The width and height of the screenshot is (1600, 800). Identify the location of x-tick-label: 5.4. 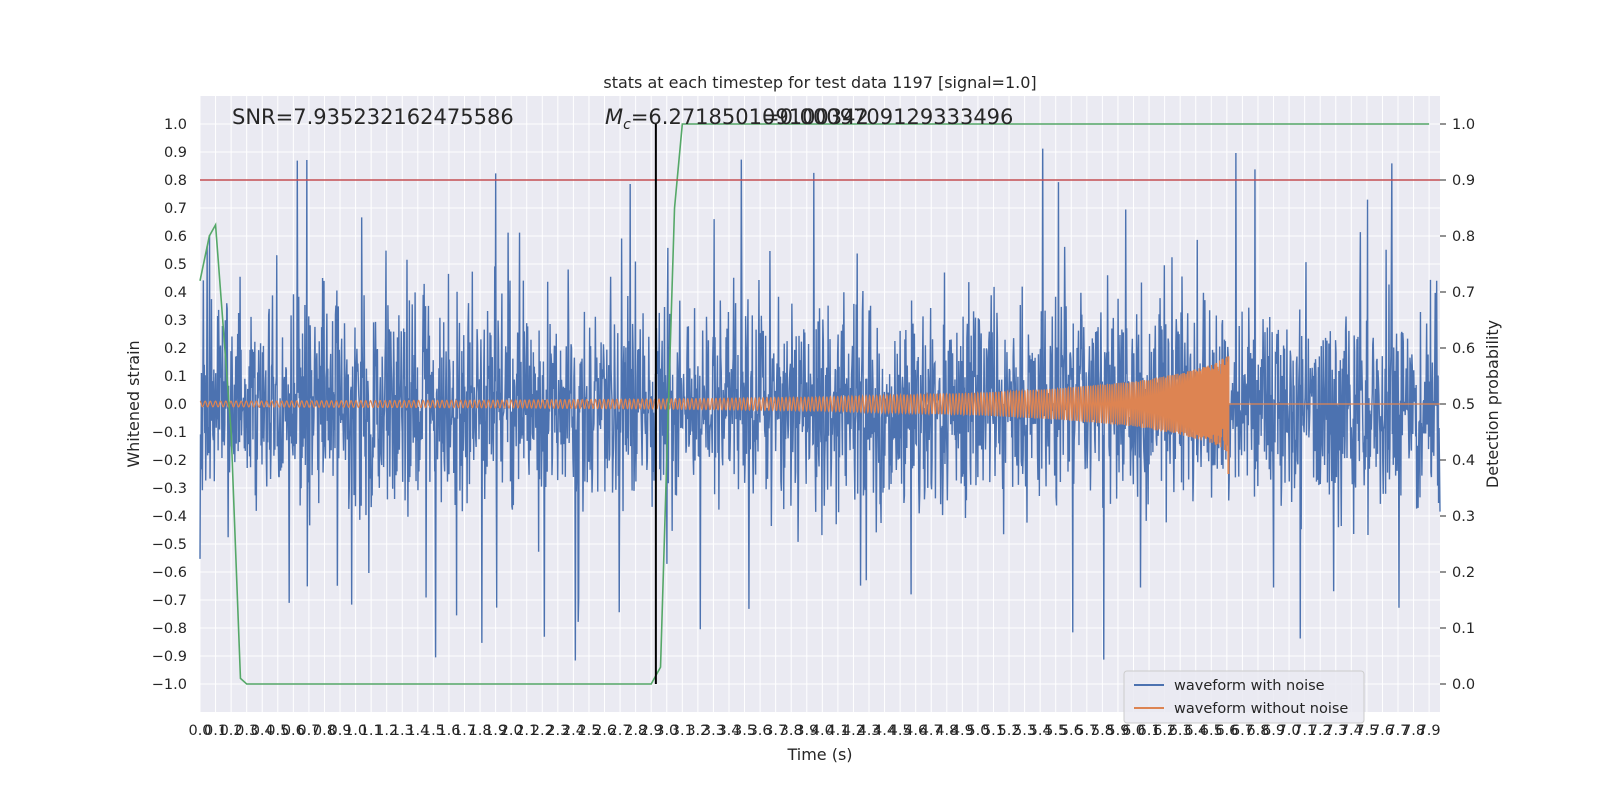
(1040, 731).